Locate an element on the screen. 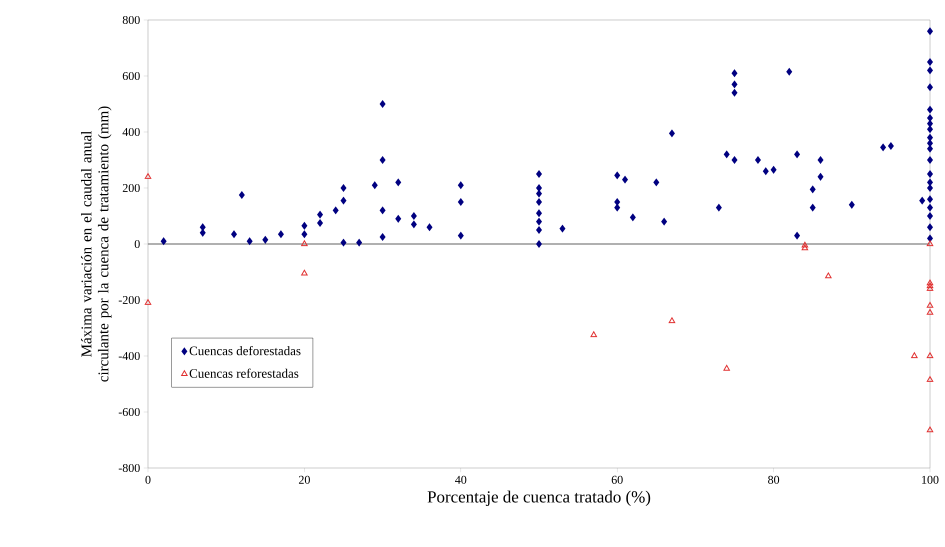  y-tick-label: 400 is located at coordinates (131, 132).